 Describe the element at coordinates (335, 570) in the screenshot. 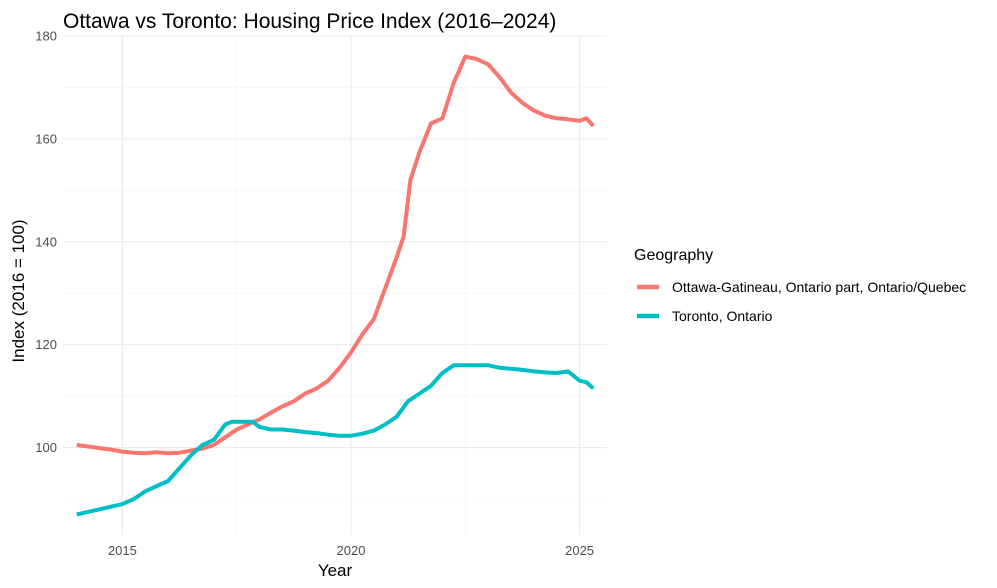

I see `x-axis-title: Year` at that location.